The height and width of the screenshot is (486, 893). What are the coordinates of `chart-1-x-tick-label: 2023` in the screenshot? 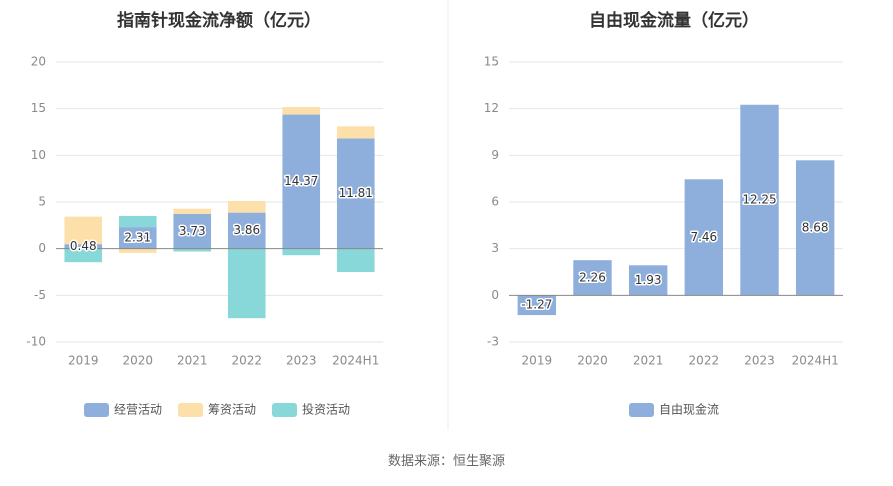 It's located at (301, 361).